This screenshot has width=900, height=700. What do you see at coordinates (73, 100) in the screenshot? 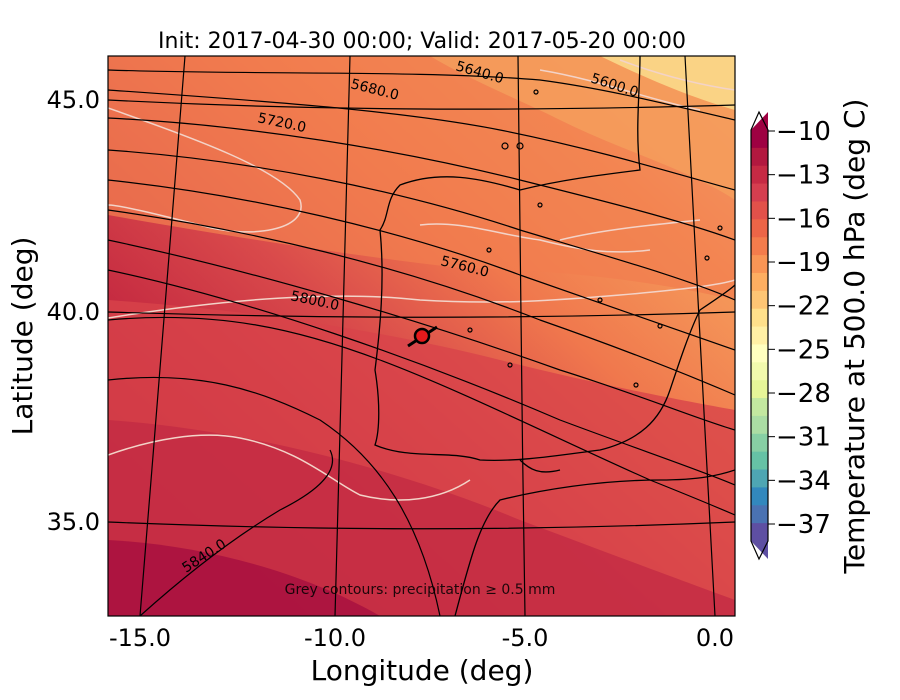
I see `y-tick-label: 45.0` at bounding box center [73, 100].